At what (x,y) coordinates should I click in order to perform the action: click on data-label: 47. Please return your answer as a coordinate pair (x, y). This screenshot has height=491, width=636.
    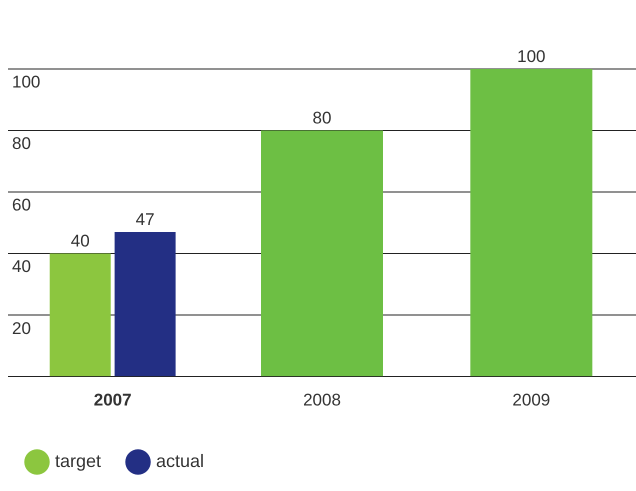
    Looking at the image, I should click on (145, 220).